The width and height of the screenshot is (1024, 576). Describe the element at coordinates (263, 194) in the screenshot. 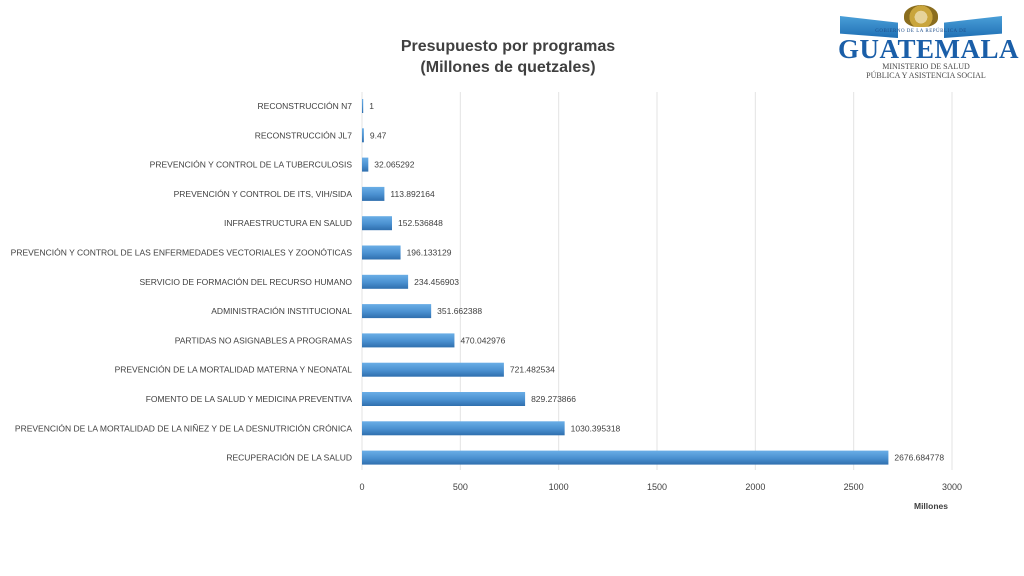

I see `category-label: PREVENCIÓN Y CONTROL DE ITS, VIH/SIDA` at that location.